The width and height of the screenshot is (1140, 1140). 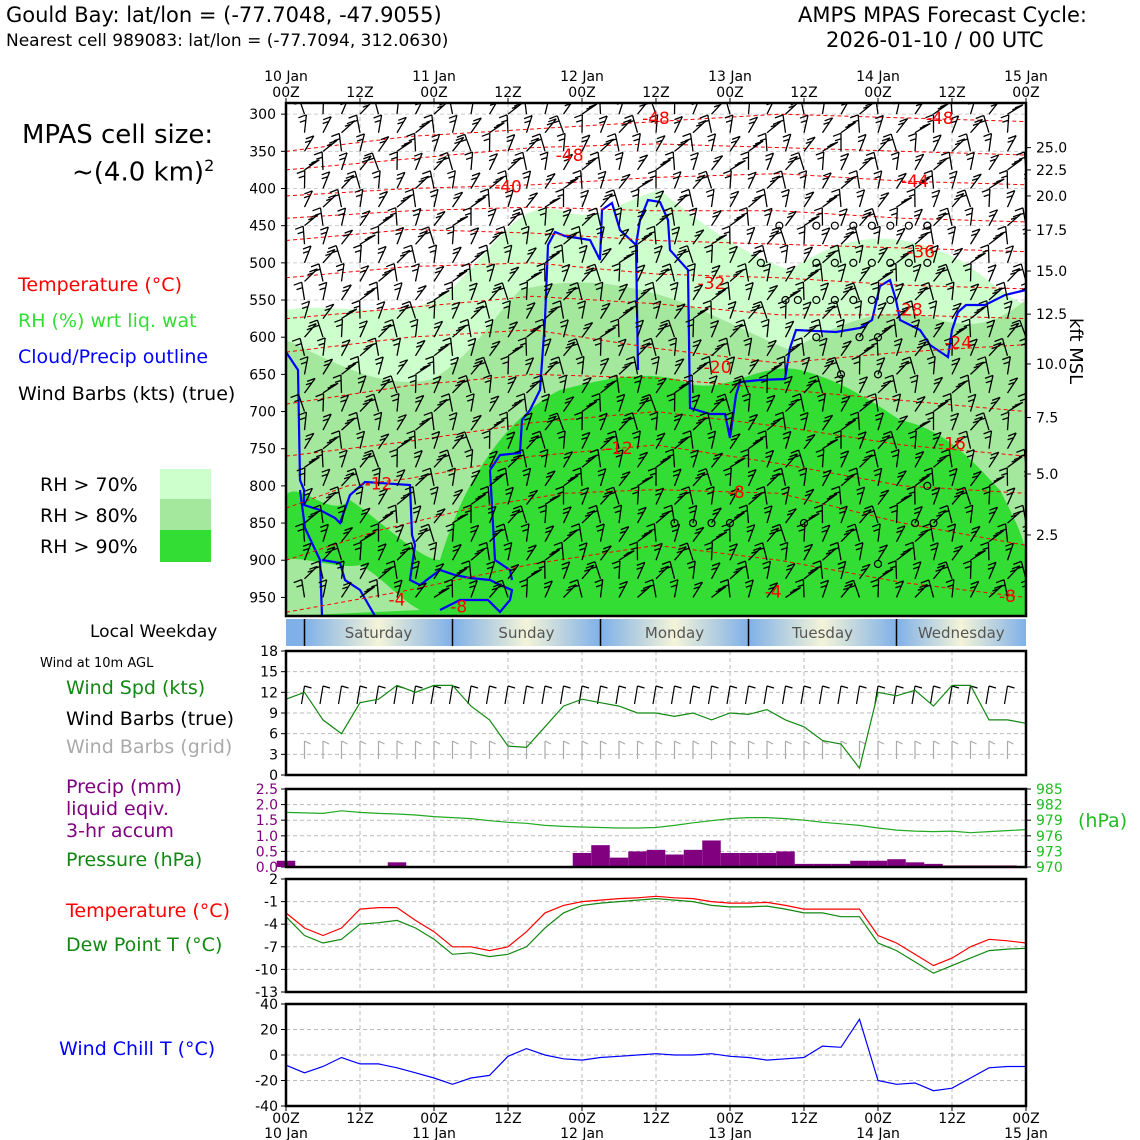 What do you see at coordinates (1051, 365) in the screenshot?
I see `kft-tick-label: 10.0` at bounding box center [1051, 365].